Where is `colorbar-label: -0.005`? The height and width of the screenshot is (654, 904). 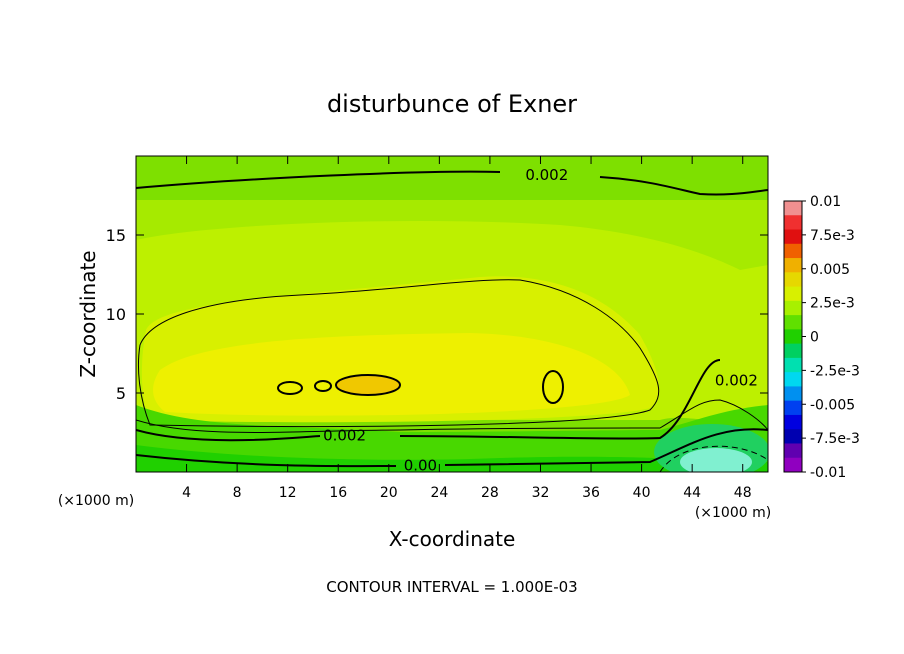
colorbar-label: -0.005 is located at coordinates (832, 405).